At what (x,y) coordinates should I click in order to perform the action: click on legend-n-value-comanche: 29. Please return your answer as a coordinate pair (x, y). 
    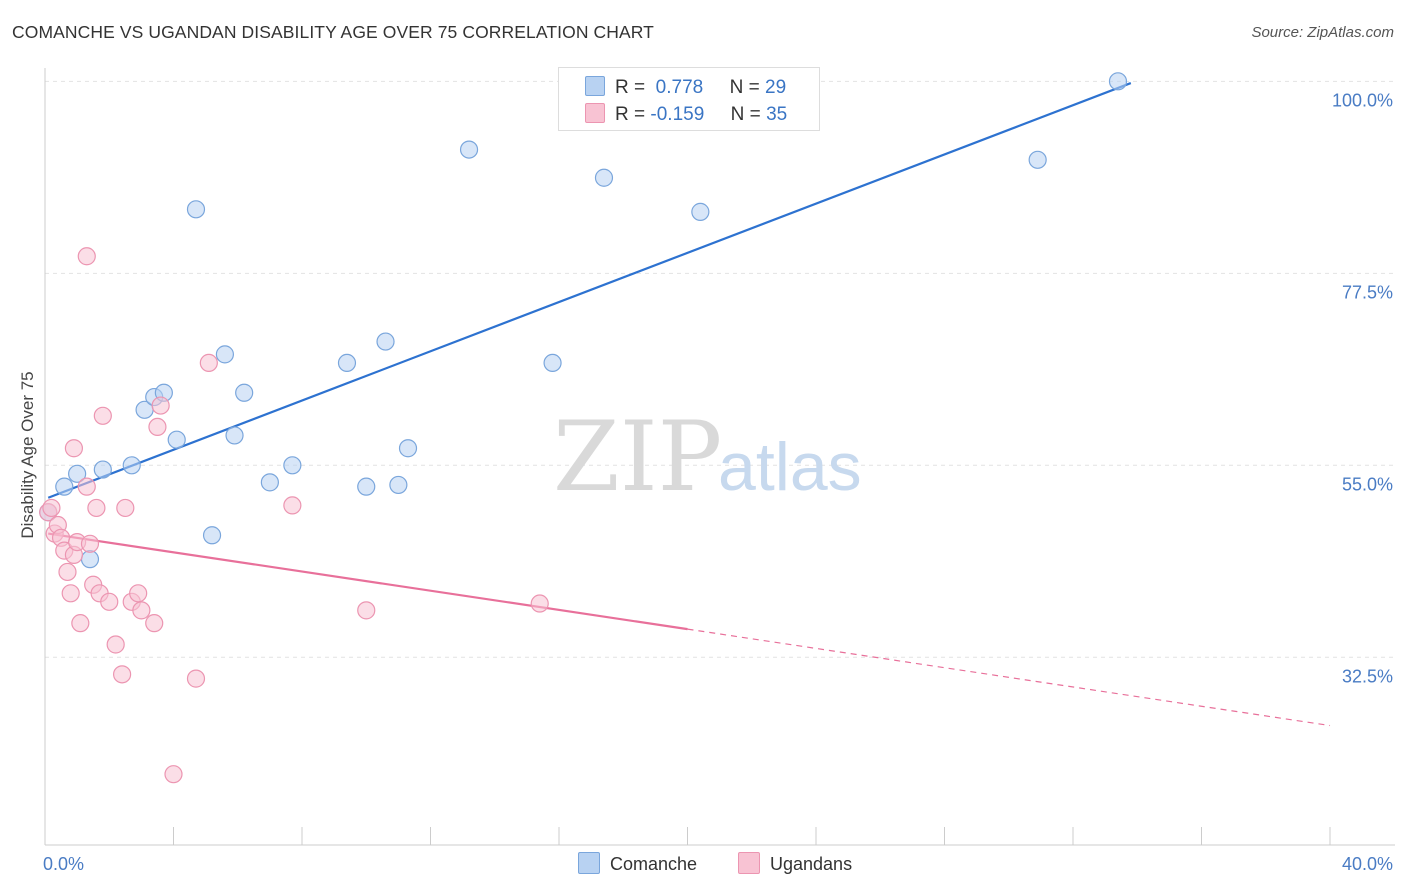
    Looking at the image, I should click on (776, 87).